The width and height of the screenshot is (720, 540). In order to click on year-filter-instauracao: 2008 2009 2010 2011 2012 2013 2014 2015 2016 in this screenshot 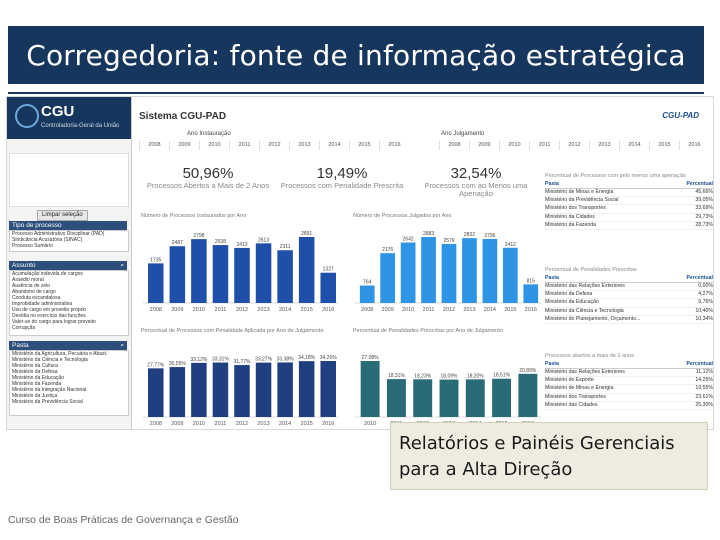, I will do `click(274, 145)`.